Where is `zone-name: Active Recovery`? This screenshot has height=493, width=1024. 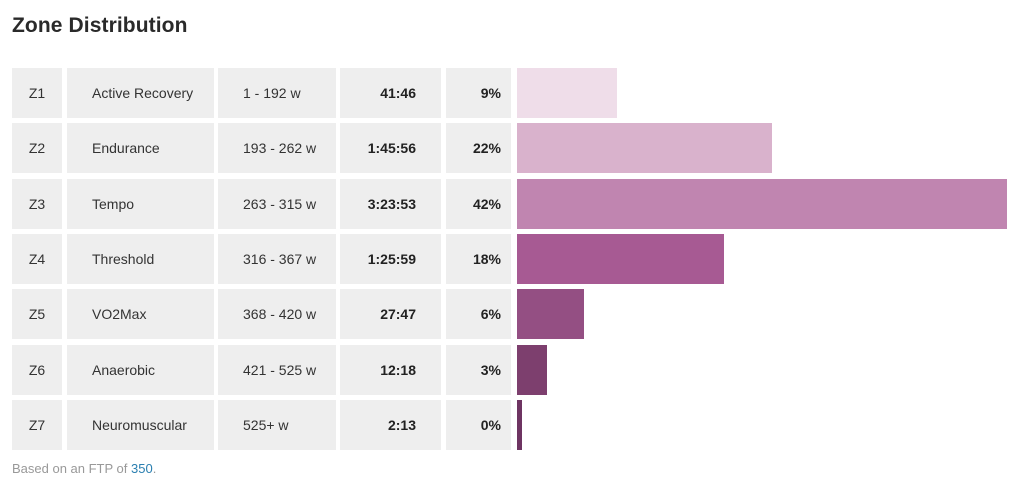
zone-name: Active Recovery is located at coordinates (140, 93).